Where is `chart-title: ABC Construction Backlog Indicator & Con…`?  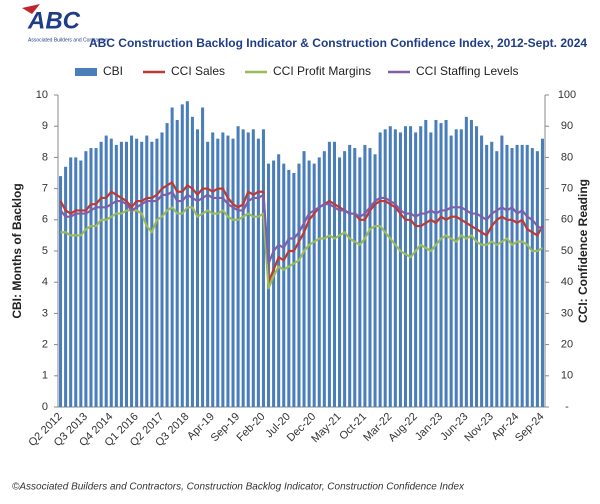
chart-title: ABC Construction Backlog Indicator & Con… is located at coordinates (338, 43).